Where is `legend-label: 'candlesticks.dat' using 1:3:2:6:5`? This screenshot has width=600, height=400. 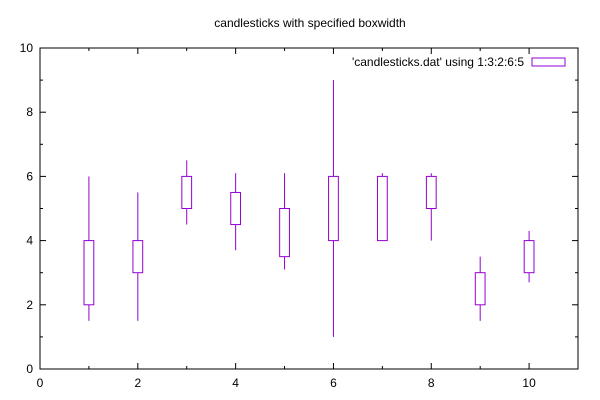 legend-label: 'candlesticks.dat' using 1:3:2:6:5 is located at coordinates (438, 62).